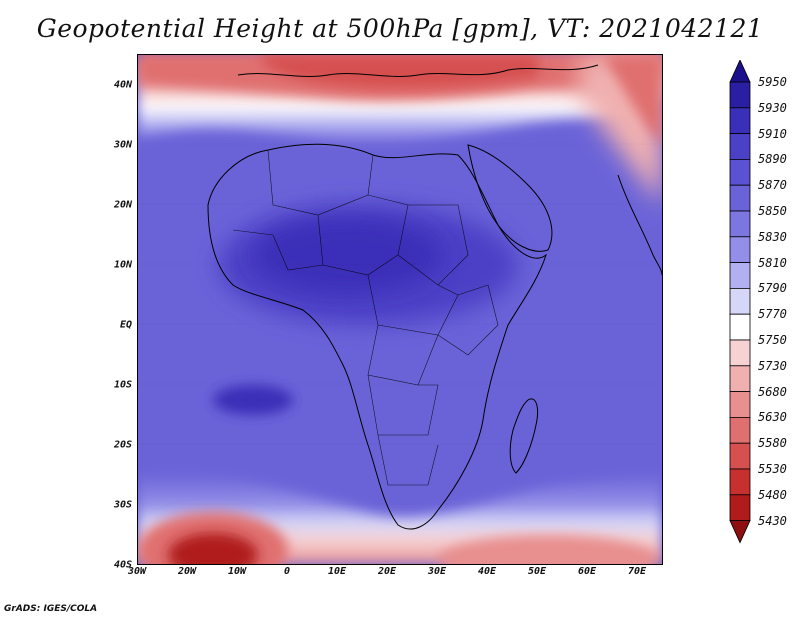 This screenshot has height=618, width=800. Describe the element at coordinates (772, 159) in the screenshot. I see `colorbar-level-label: 5890` at that location.